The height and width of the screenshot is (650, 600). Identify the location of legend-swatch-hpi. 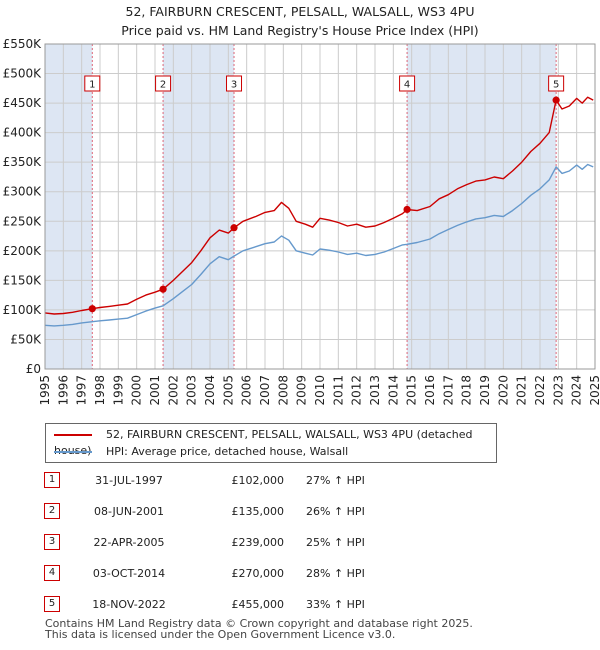
(73, 452).